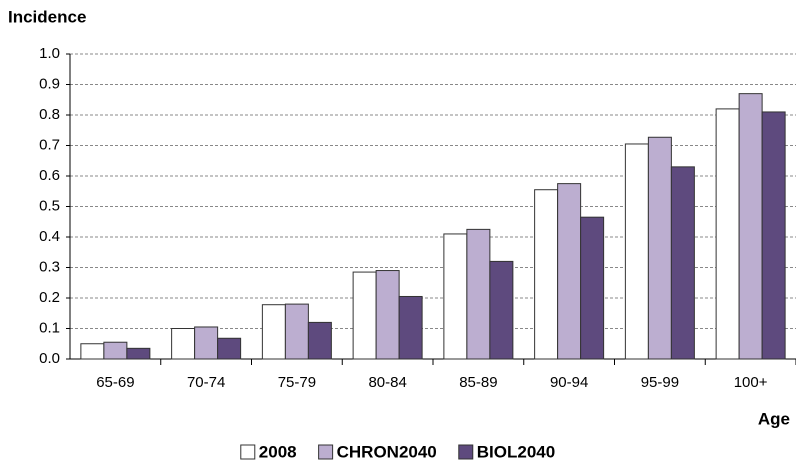 The height and width of the screenshot is (464, 796). Describe the element at coordinates (297, 382) in the screenshot. I see `x-tick-label: 75-79` at that location.